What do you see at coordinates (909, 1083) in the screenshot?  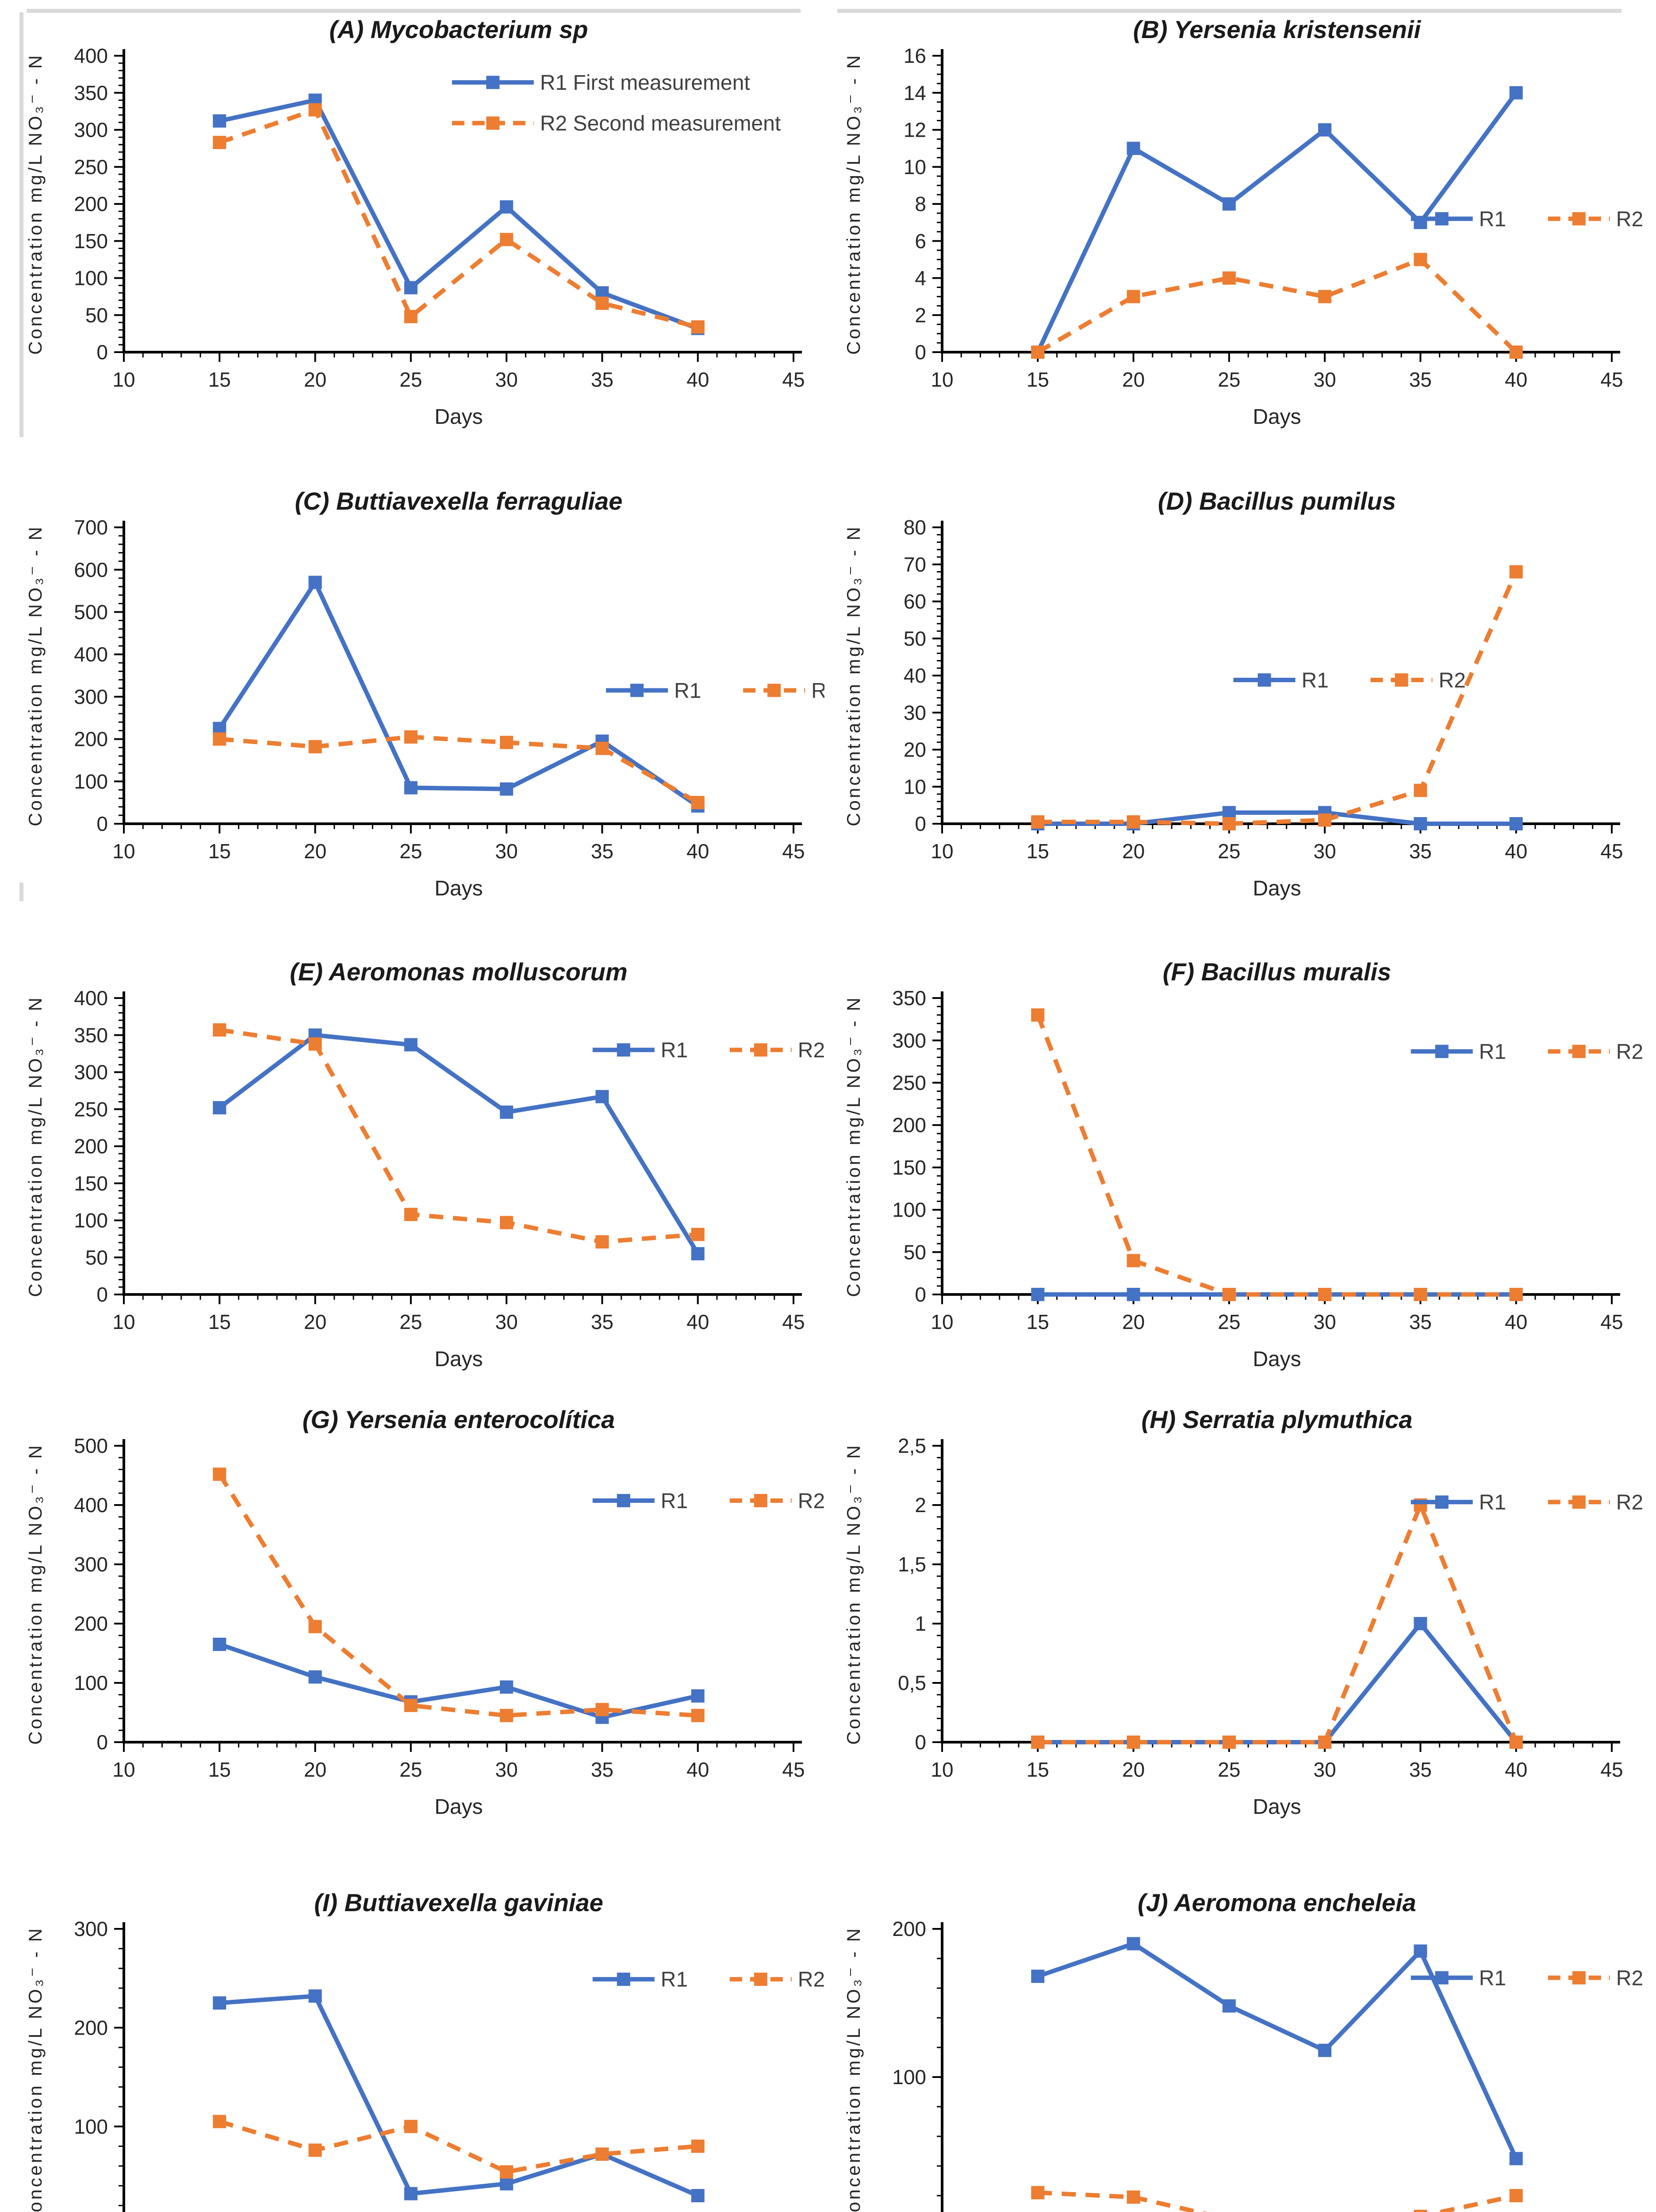 I see `y-tick-label: 250` at bounding box center [909, 1083].